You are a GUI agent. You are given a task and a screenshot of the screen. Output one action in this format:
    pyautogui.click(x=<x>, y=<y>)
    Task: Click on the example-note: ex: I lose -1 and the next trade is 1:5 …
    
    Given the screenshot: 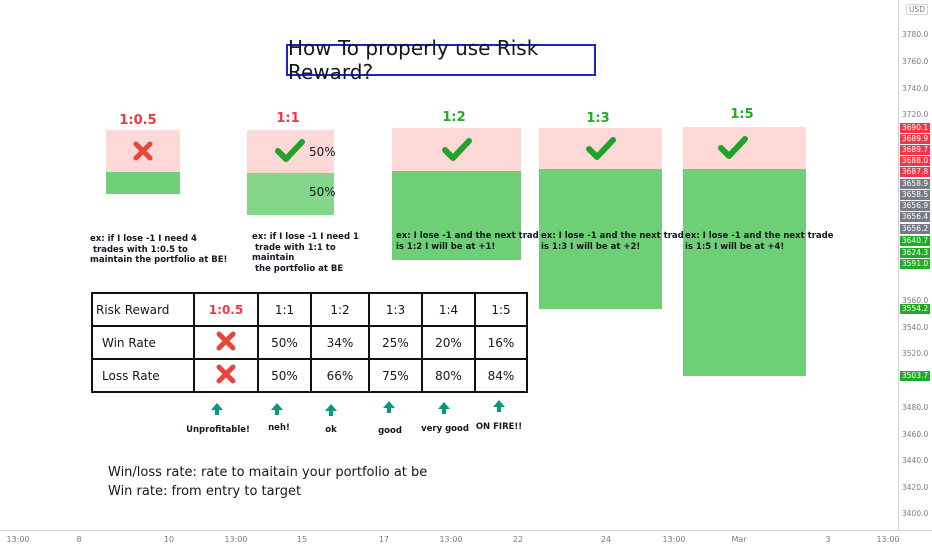 What is the action you would take?
    pyautogui.click(x=759, y=241)
    